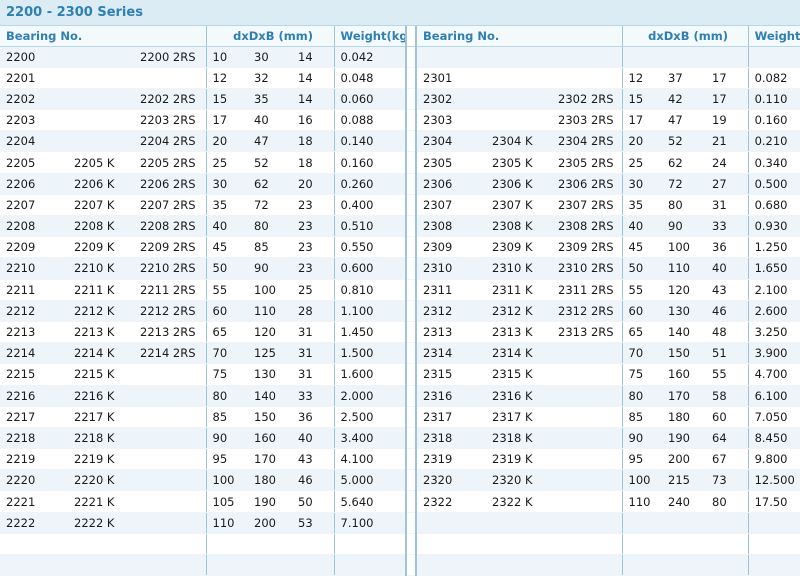  I want to click on left-bore-d-cell: 80, so click(227, 396).